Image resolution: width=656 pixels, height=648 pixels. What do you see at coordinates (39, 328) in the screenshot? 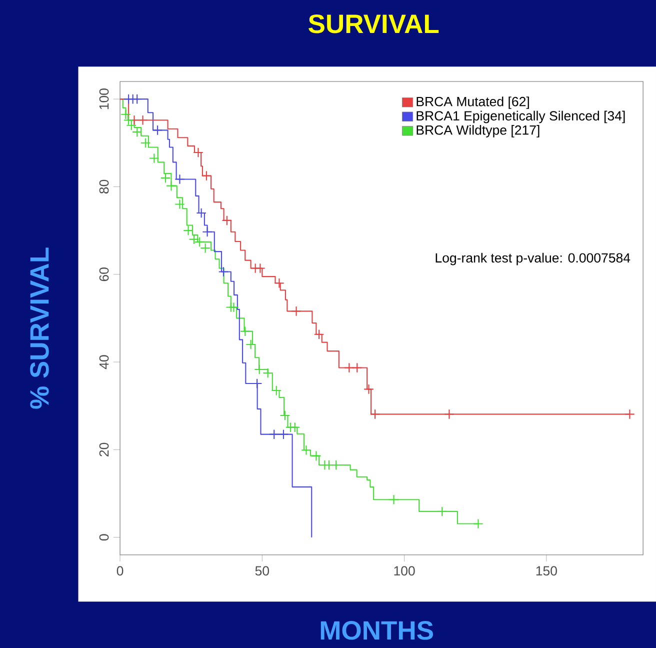
I see `y-axis-title: % SURVIVAL` at bounding box center [39, 328].